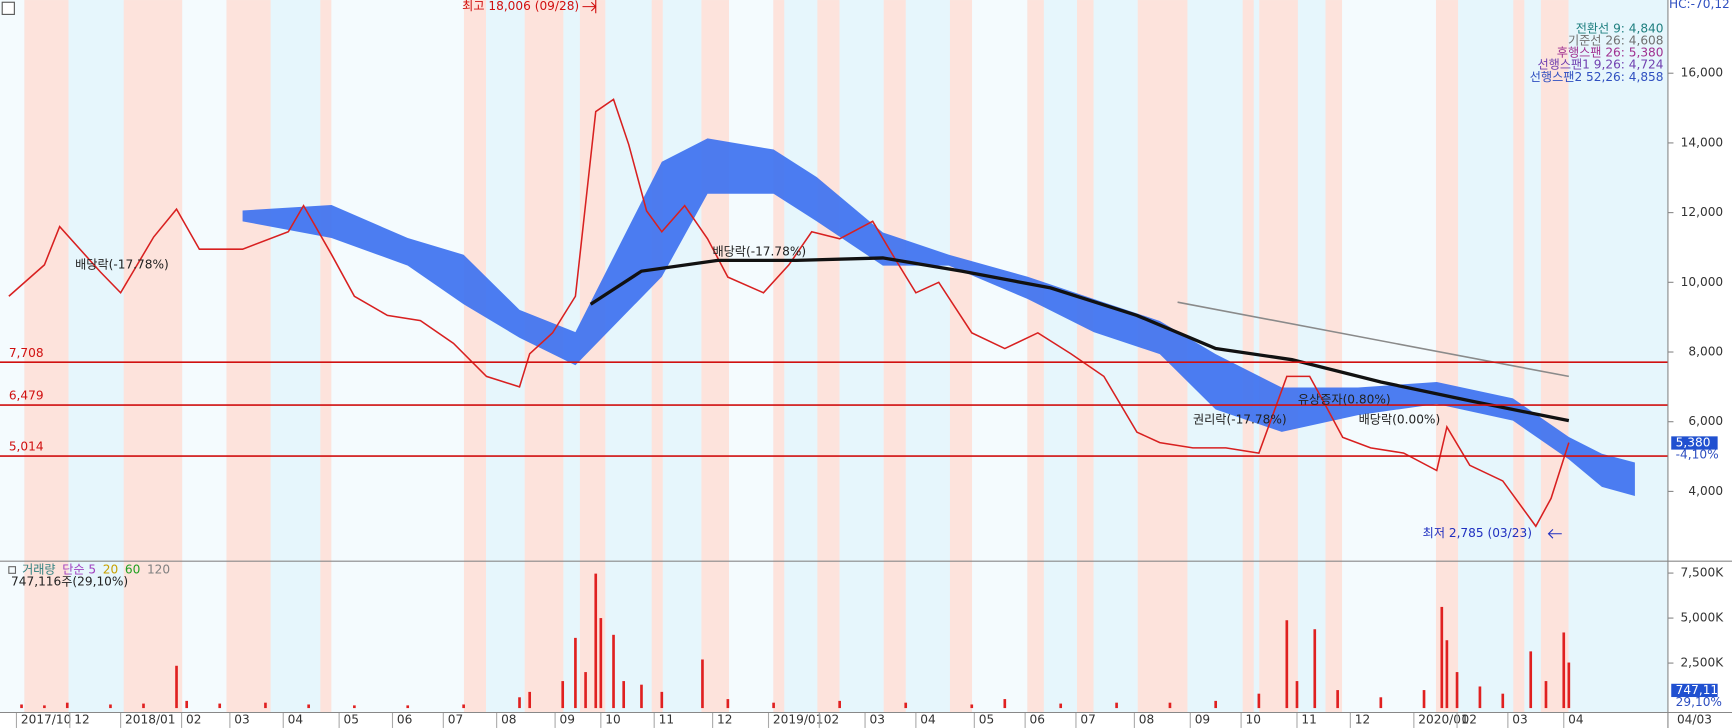  Describe the element at coordinates (1253, 720) in the screenshot. I see `x-tick-label: 10` at that location.